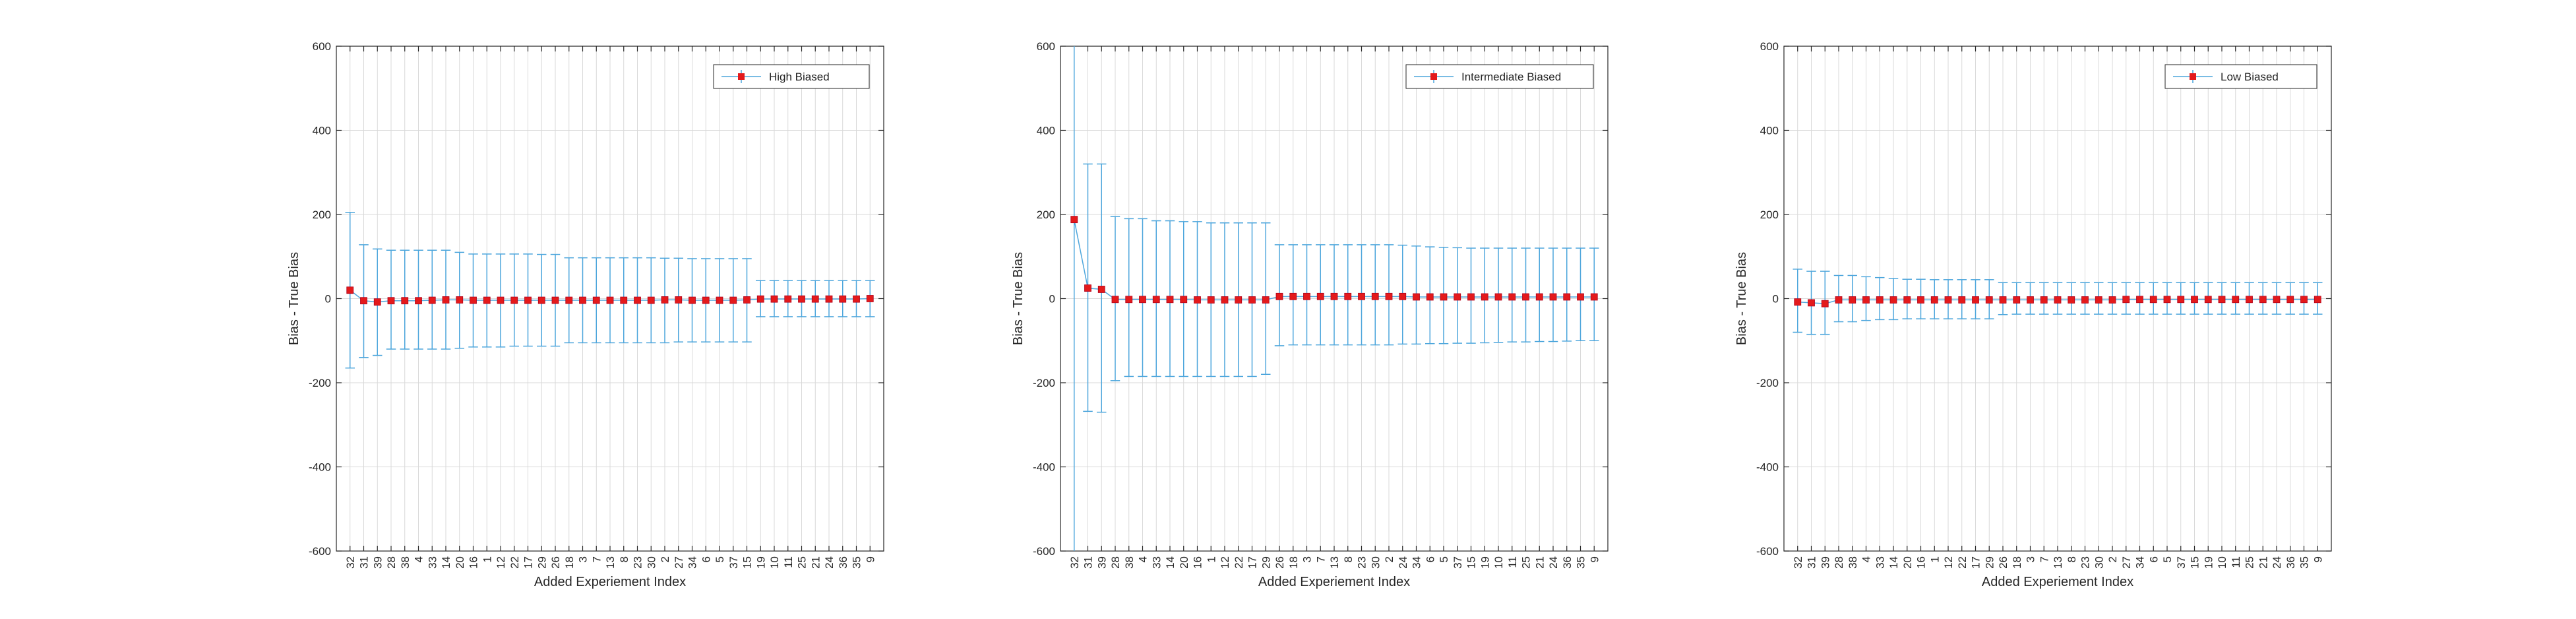 The height and width of the screenshot is (619, 2576). What do you see at coordinates (322, 46) in the screenshot?
I see `y-tick-label: 600` at bounding box center [322, 46].